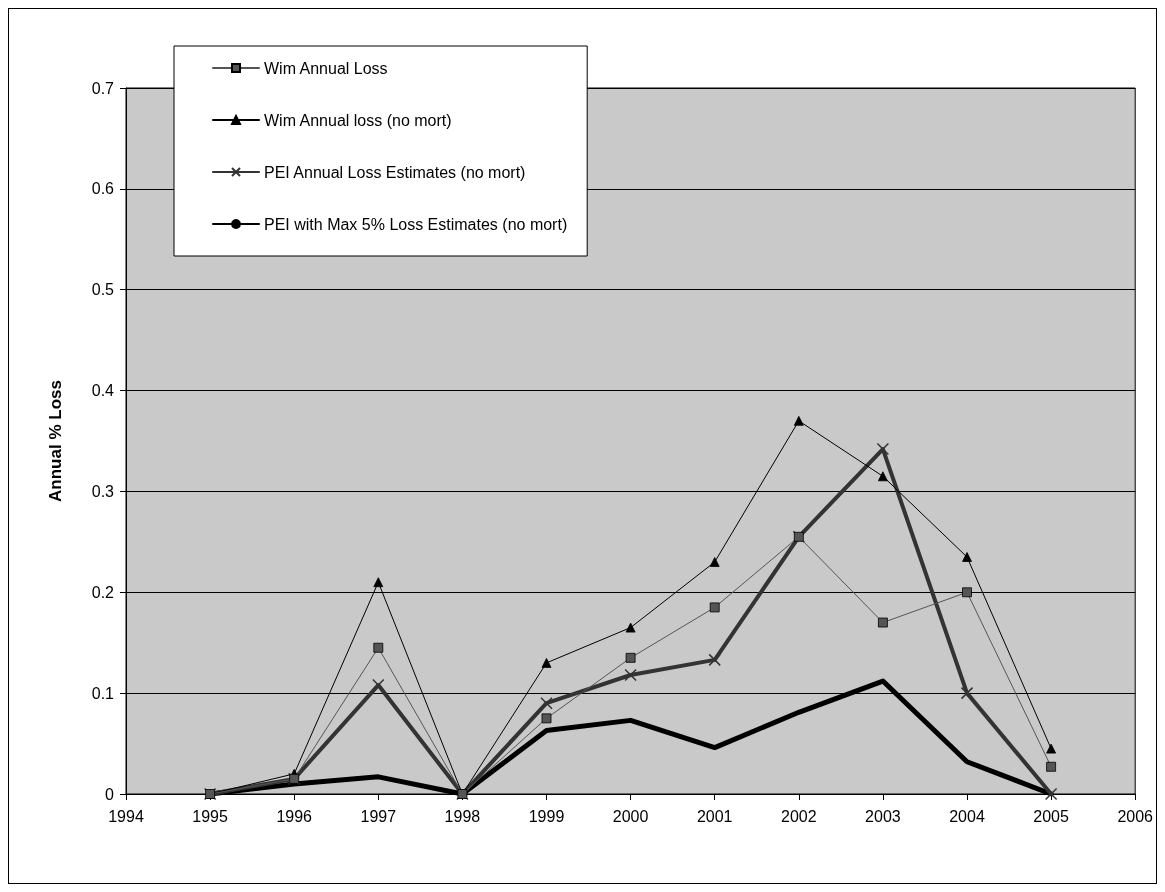 This screenshot has height=892, width=1165. What do you see at coordinates (103, 391) in the screenshot?
I see `y-tick-label: 0.4` at bounding box center [103, 391].